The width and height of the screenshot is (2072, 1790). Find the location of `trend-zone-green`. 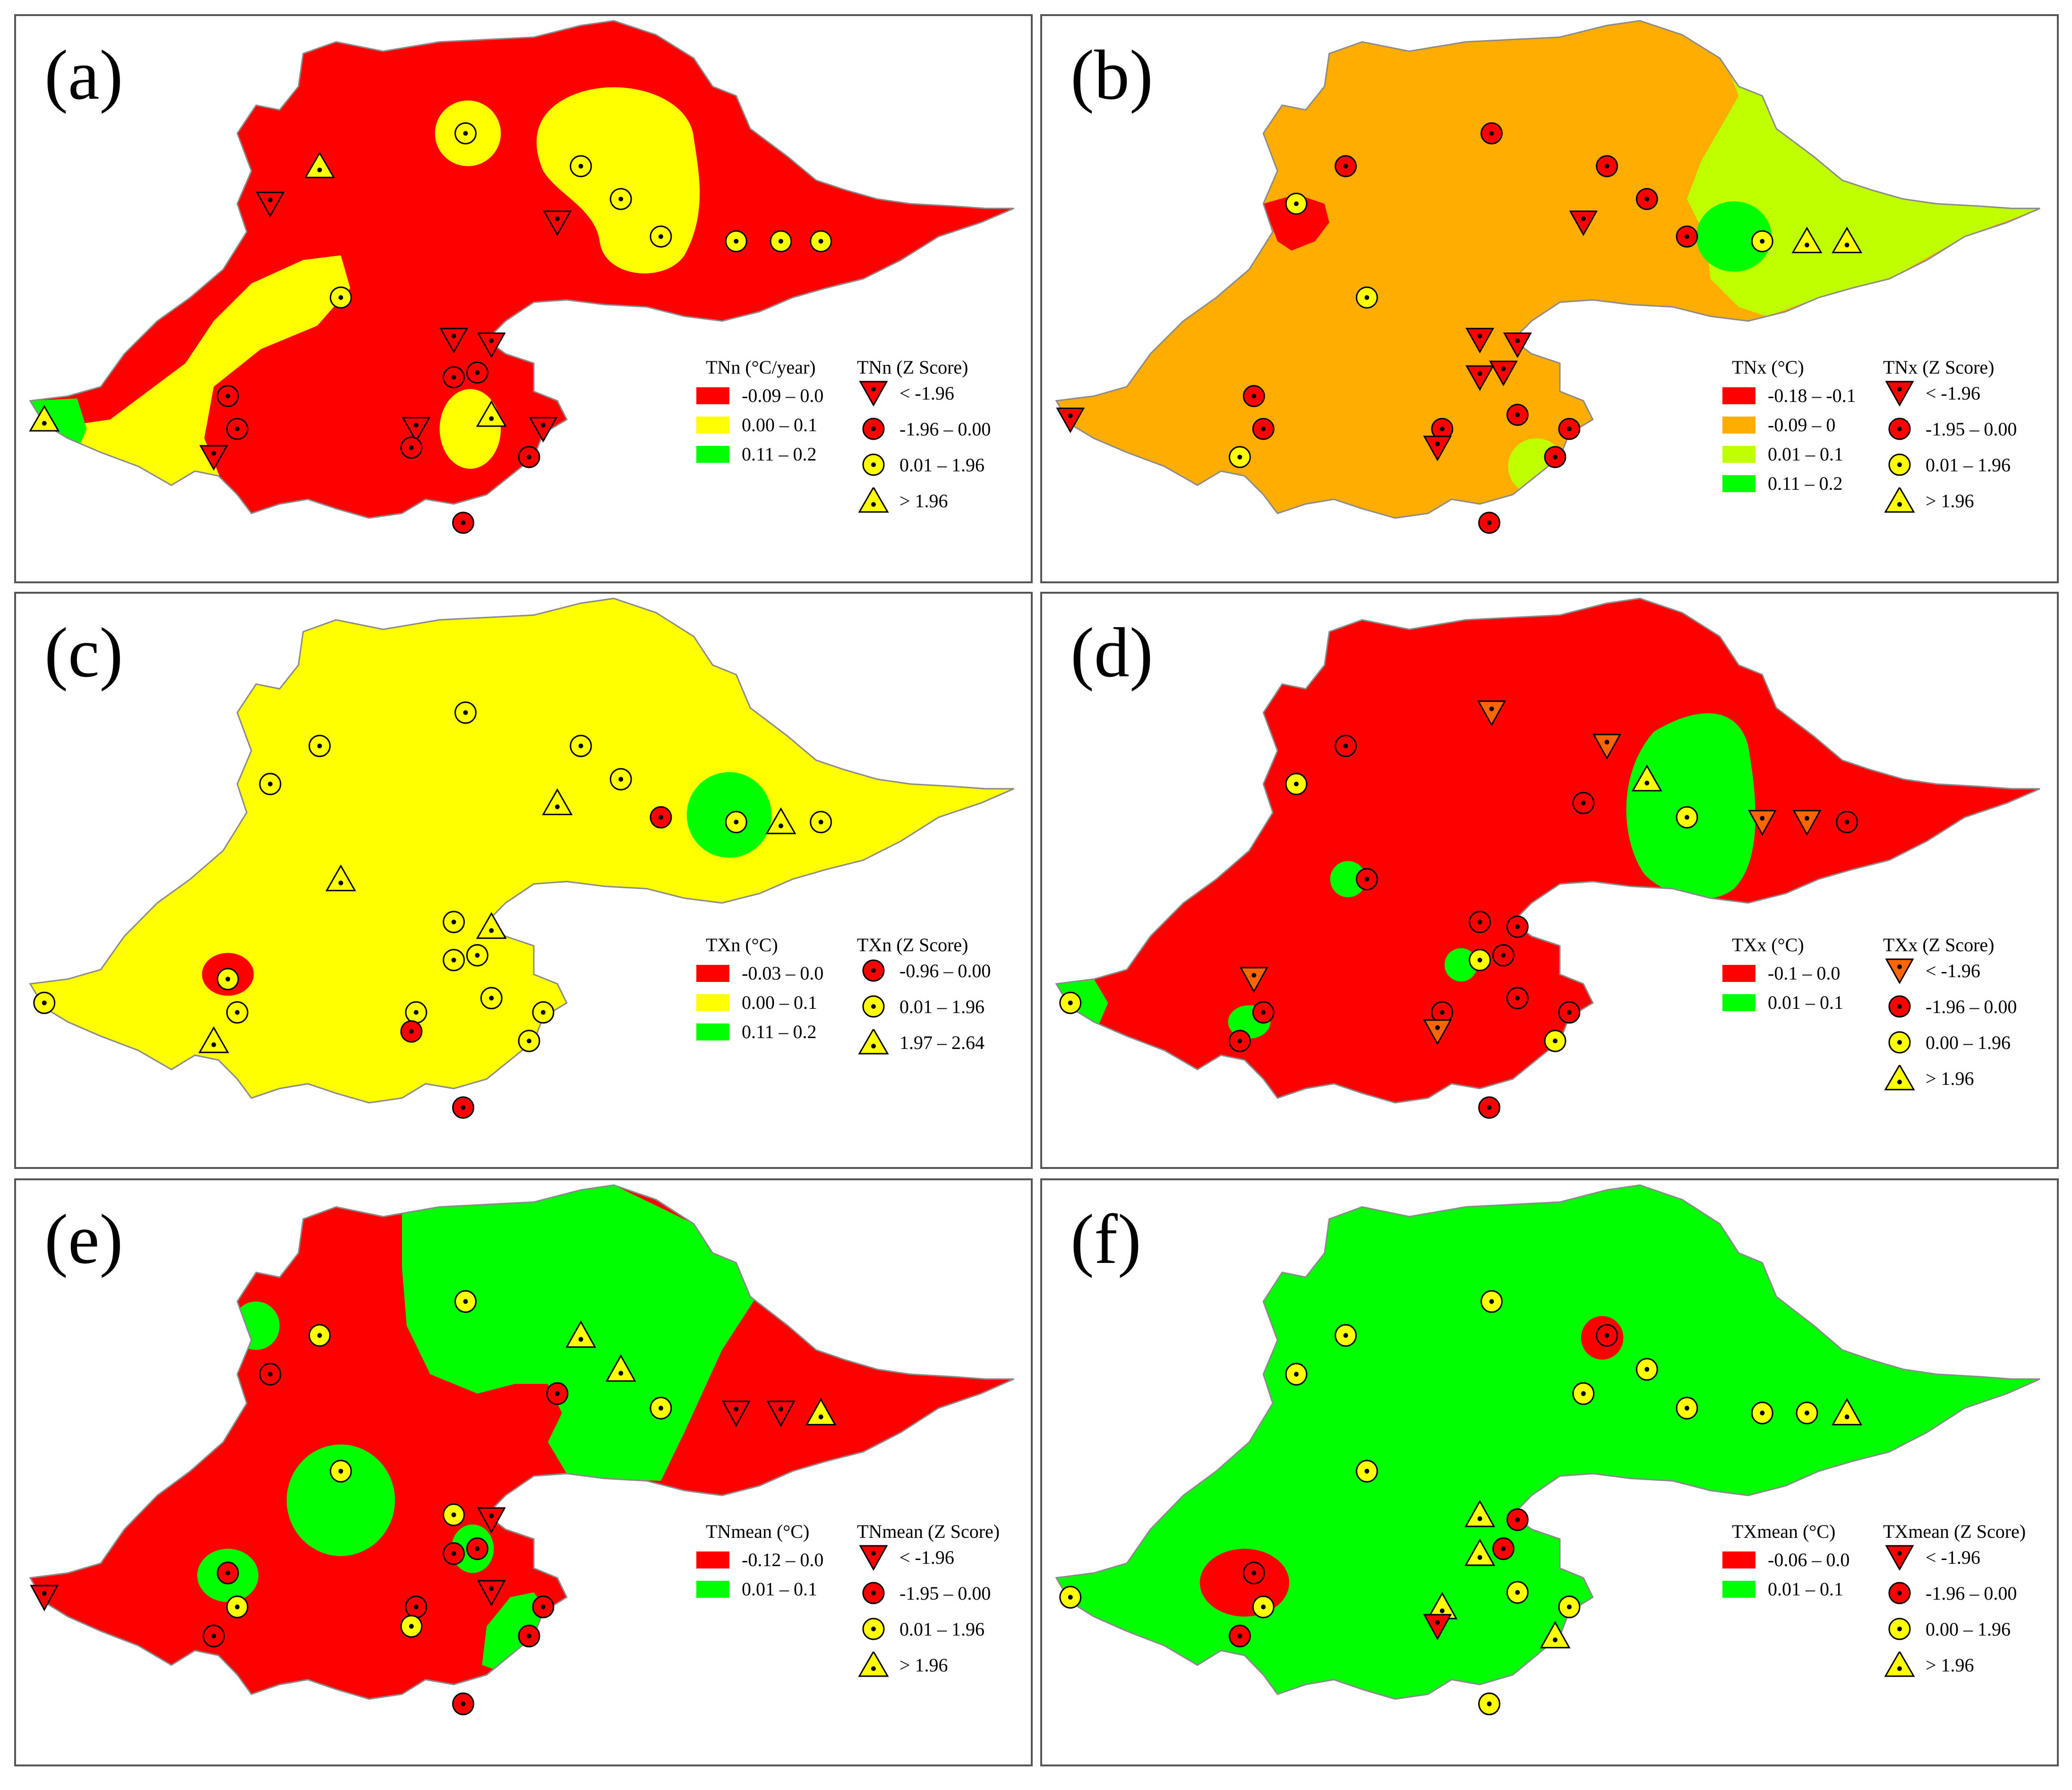

trend-zone-green is located at coordinates (340, 1500).